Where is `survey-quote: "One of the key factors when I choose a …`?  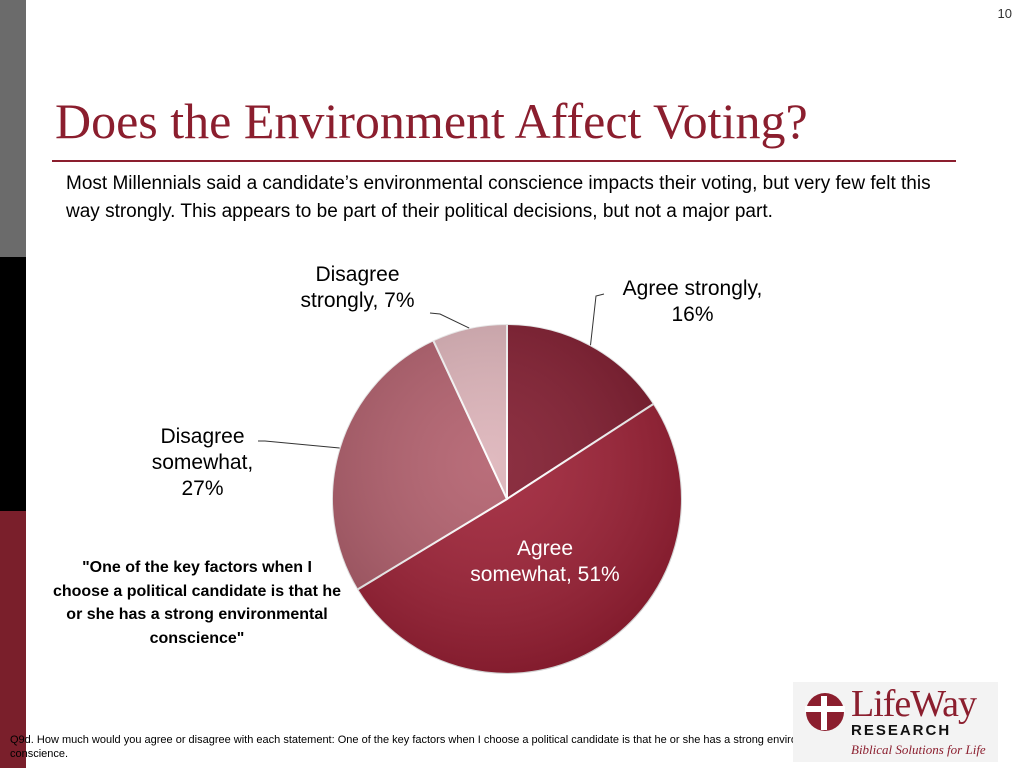 survey-quote: "One of the key factors when I choose a … is located at coordinates (197, 603).